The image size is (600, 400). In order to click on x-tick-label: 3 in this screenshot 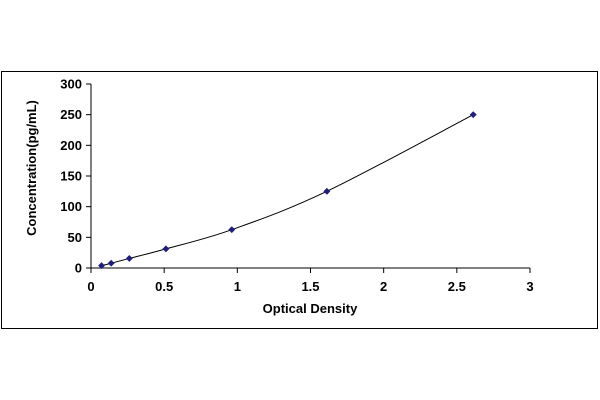, I will do `click(529, 286)`.